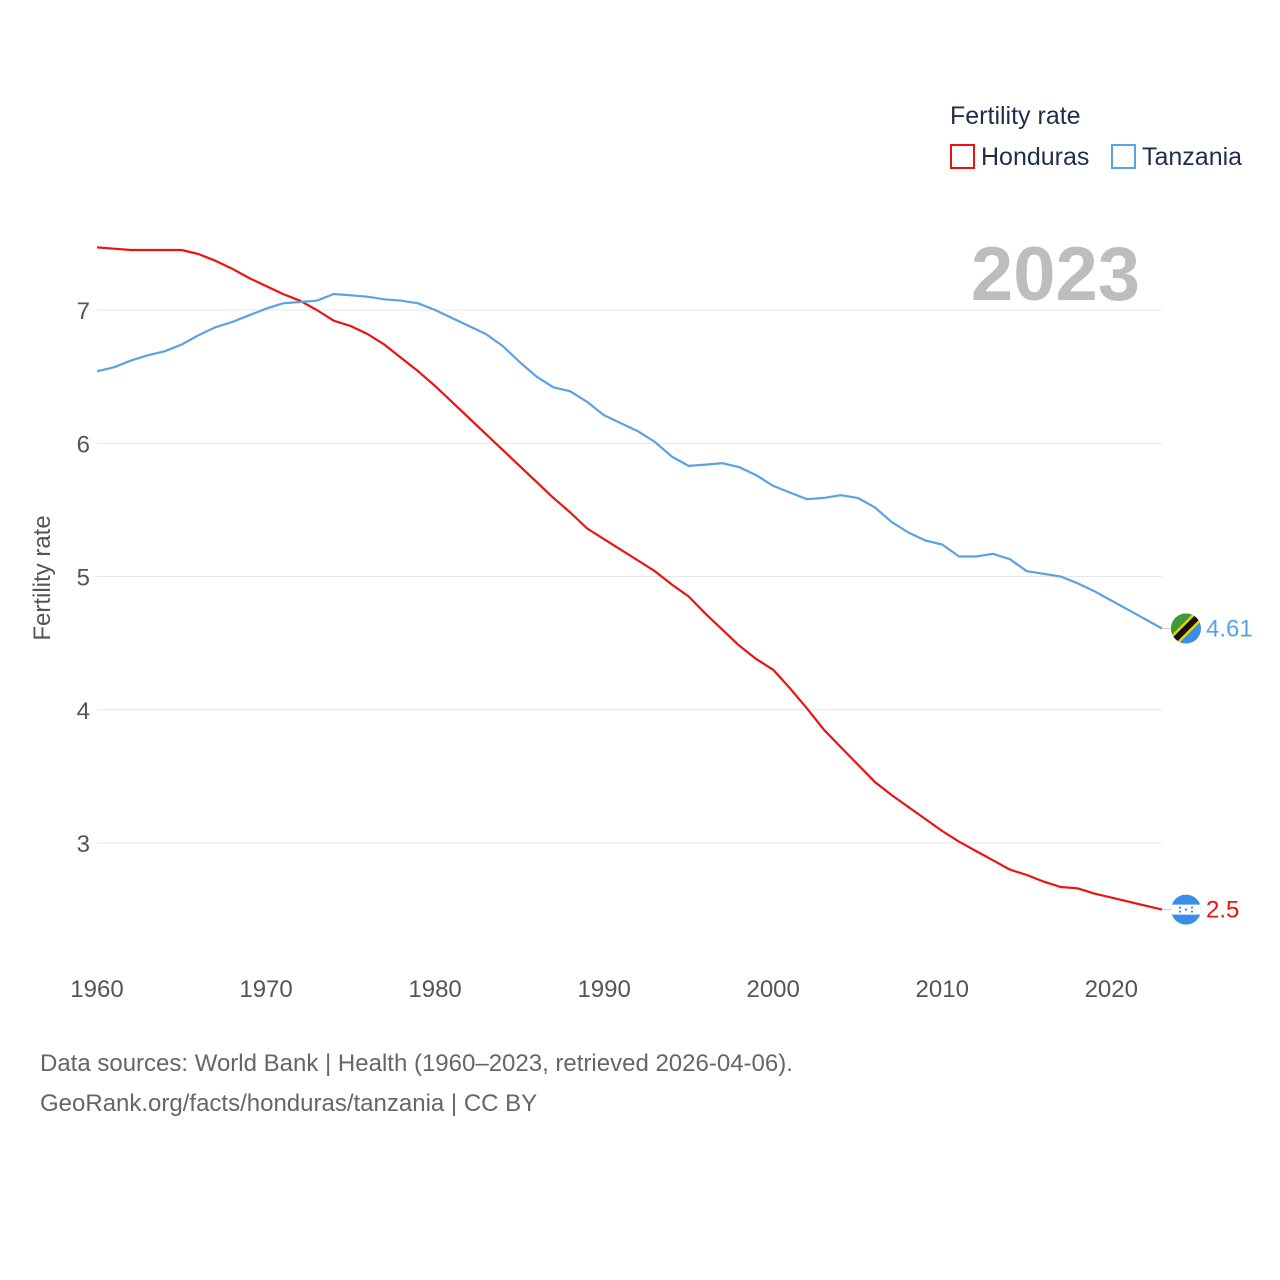 The width and height of the screenshot is (1280, 1280). I want to click on x-tick-label: 2000, so click(772, 989).